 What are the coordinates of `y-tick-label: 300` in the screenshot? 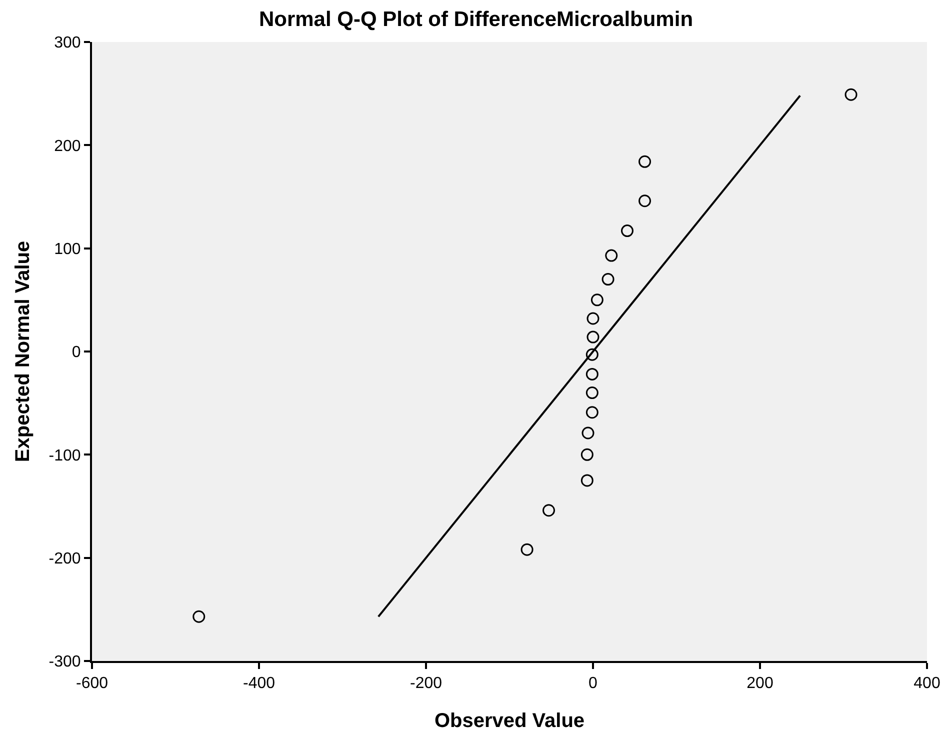 It's located at (67, 43).